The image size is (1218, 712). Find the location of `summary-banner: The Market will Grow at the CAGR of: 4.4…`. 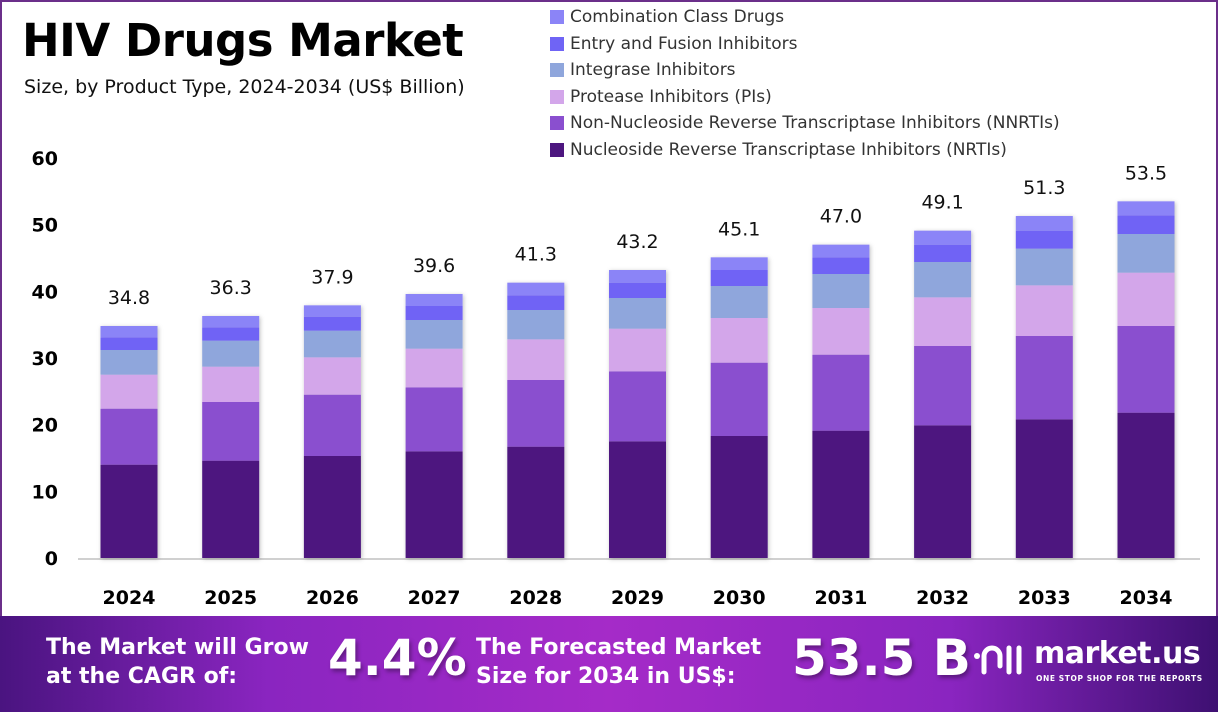

summary-banner: The Market will Grow at the CAGR of: 4.4… is located at coordinates (609, 664).